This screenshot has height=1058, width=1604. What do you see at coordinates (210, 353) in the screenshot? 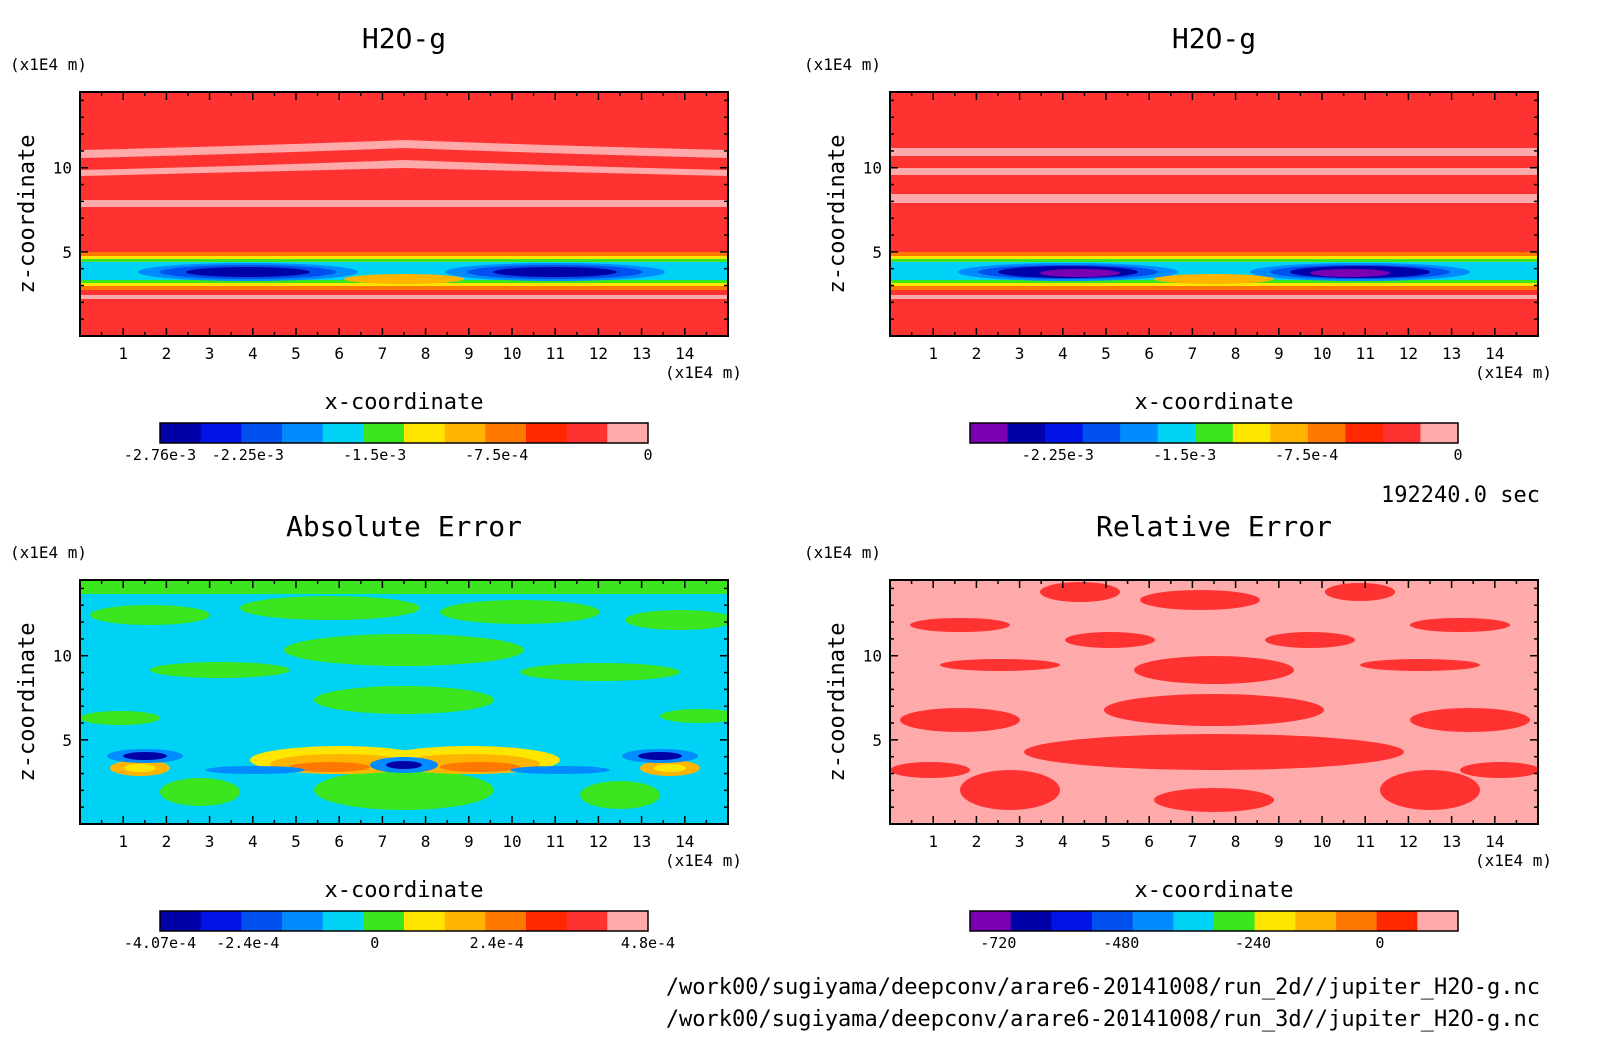
I see `x-tick-label: 3` at bounding box center [210, 353].